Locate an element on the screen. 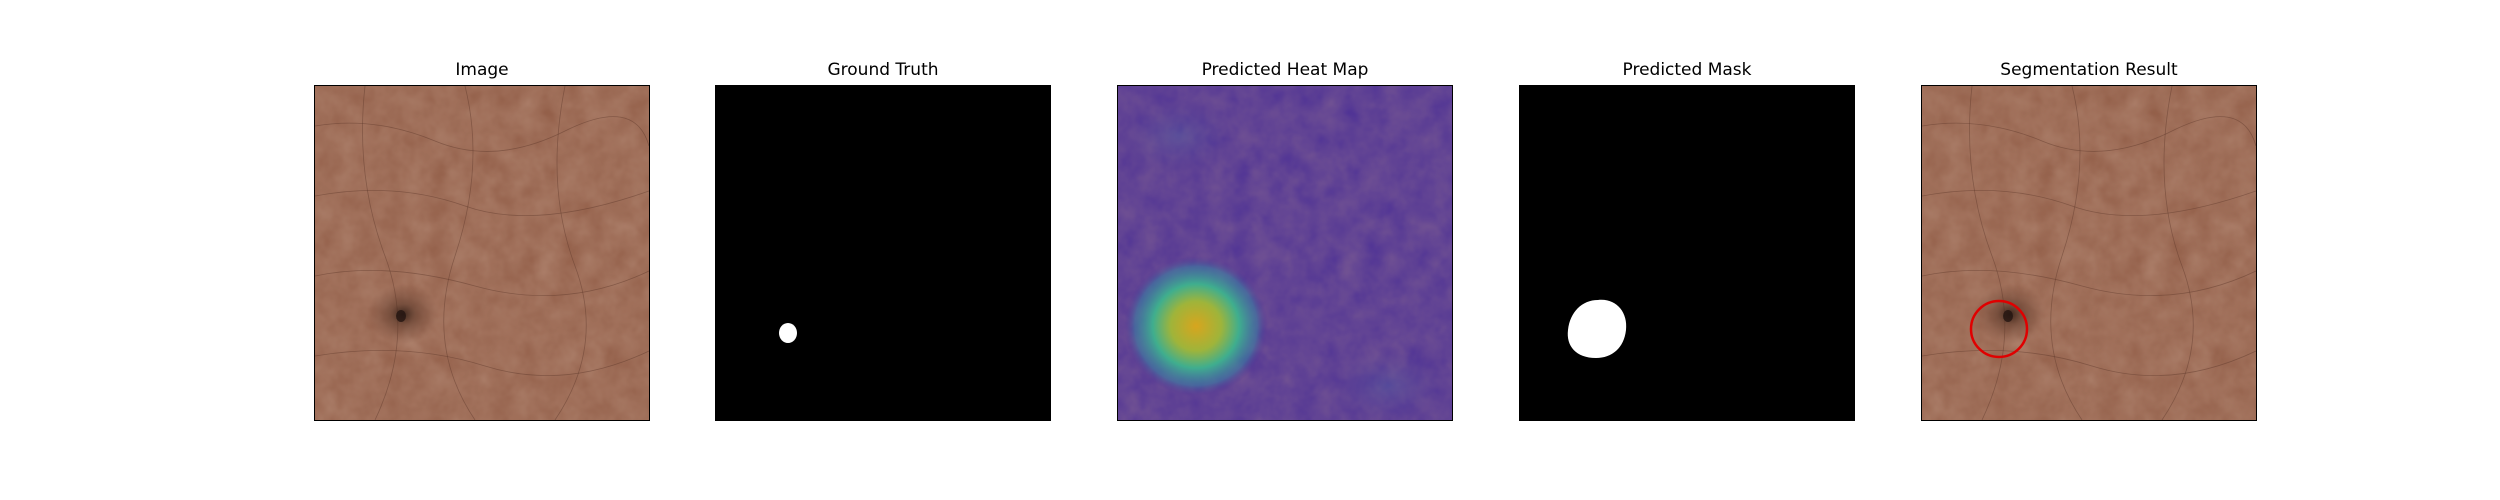 The height and width of the screenshot is (500, 2500). ground-truth-region is located at coordinates (788, 333).